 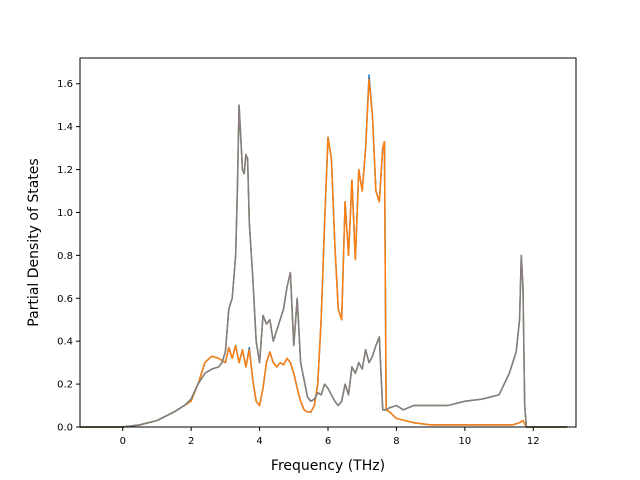 What do you see at coordinates (65, 299) in the screenshot?
I see `y-tick-label: 0.6` at bounding box center [65, 299].